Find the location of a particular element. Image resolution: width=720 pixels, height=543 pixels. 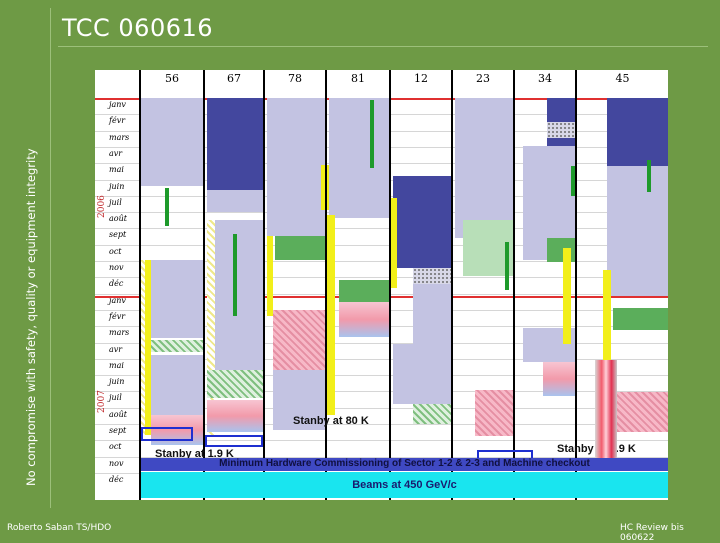

year-label-2007: 2007 is located at coordinates (102, 401).